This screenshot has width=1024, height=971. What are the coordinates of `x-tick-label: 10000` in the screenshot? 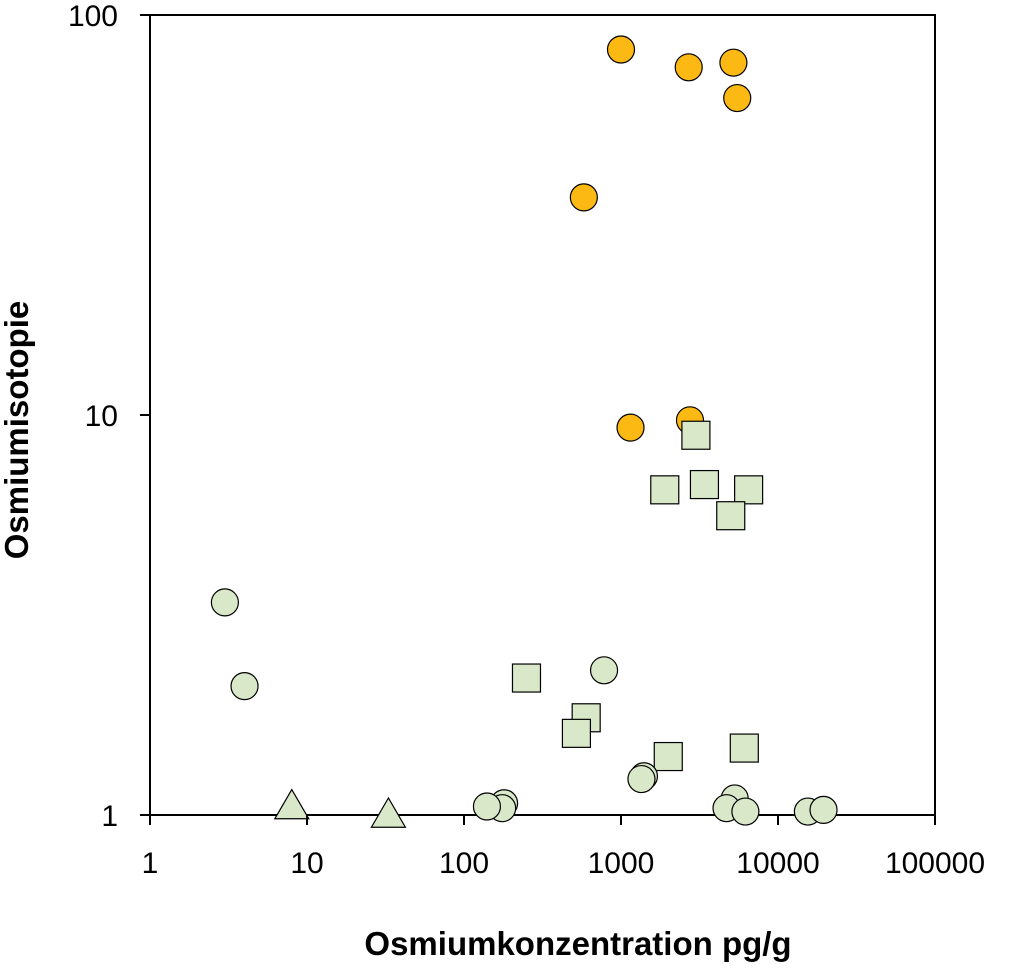 It's located at (777, 863).